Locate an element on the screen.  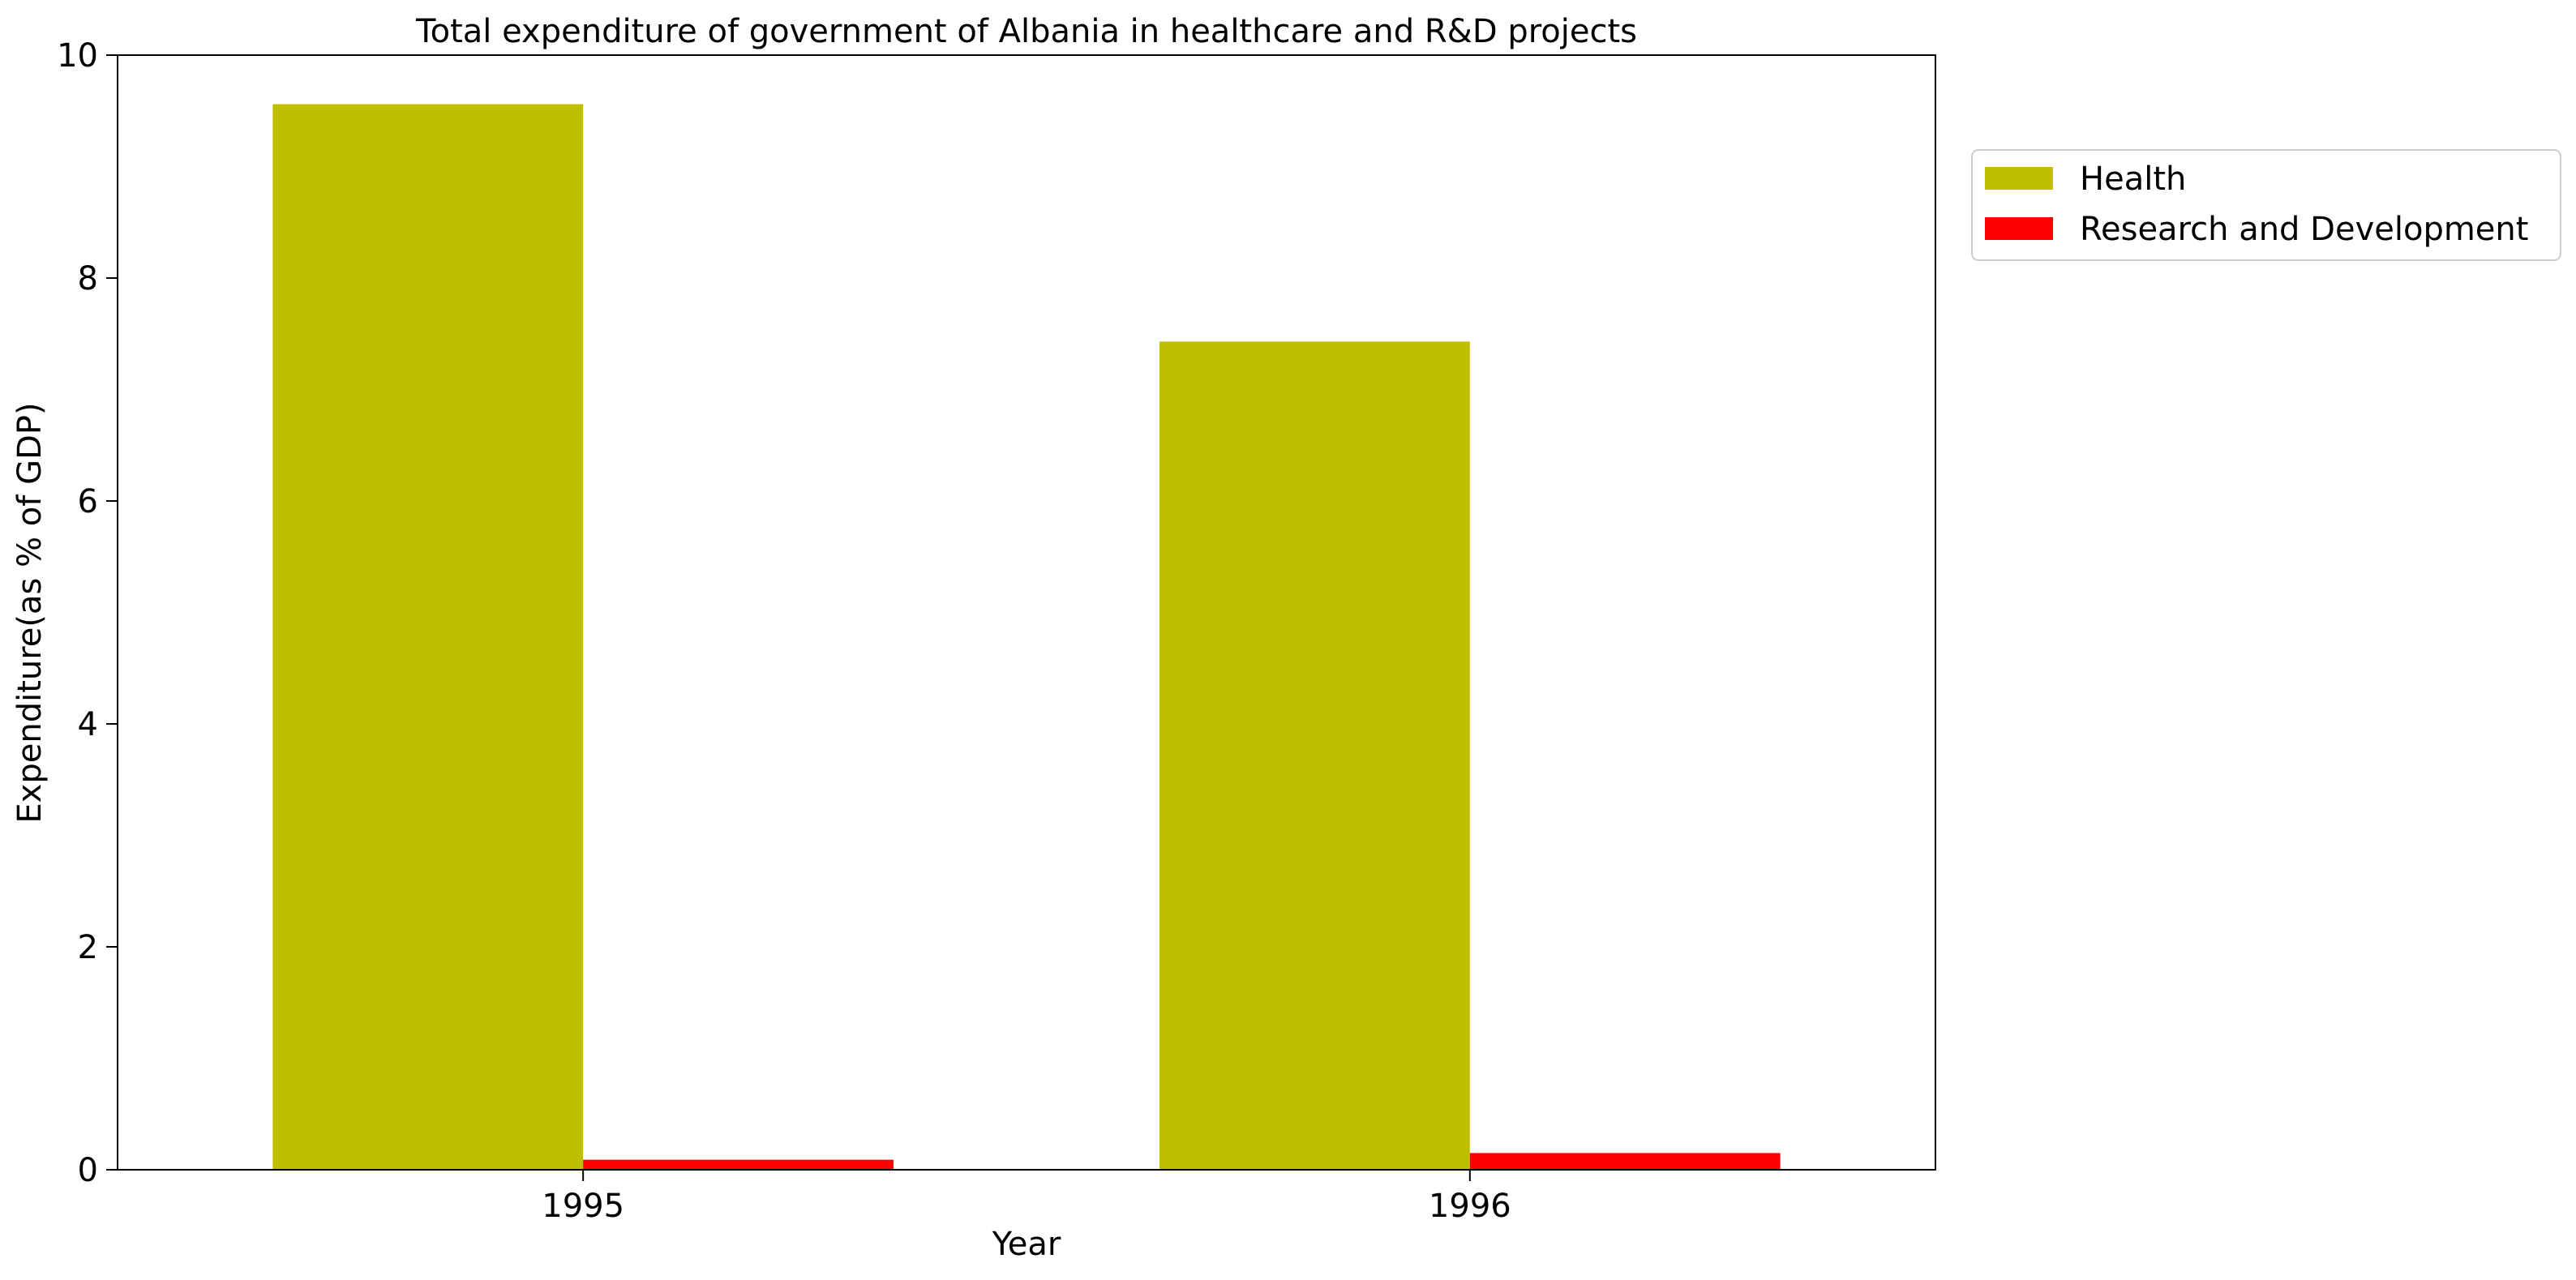
bar-research-and-development-1995 is located at coordinates (738, 1165).